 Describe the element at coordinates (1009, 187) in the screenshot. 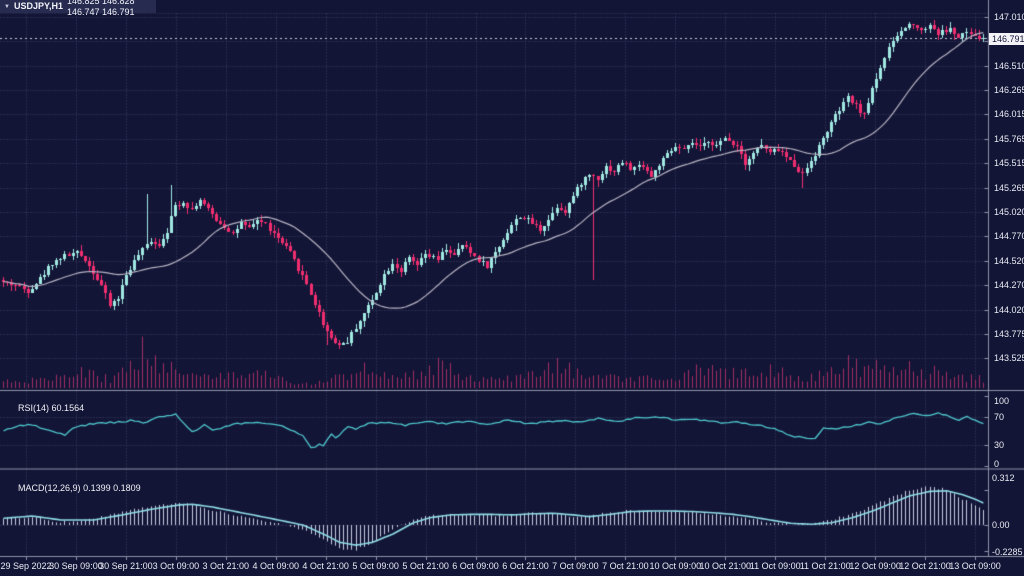

I see `price-axis-label: 145.265` at that location.